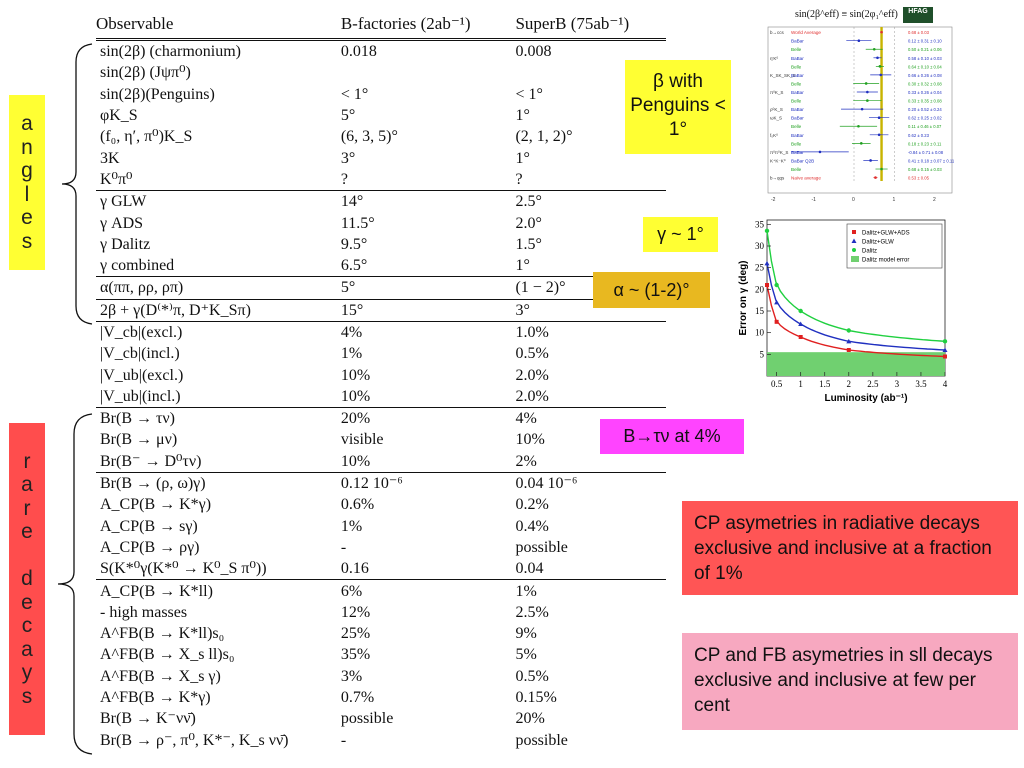 The height and width of the screenshot is (768, 1024). I want to click on hfag-value-label: -0.84 ± 0.71 ± 0.08, so click(926, 152).